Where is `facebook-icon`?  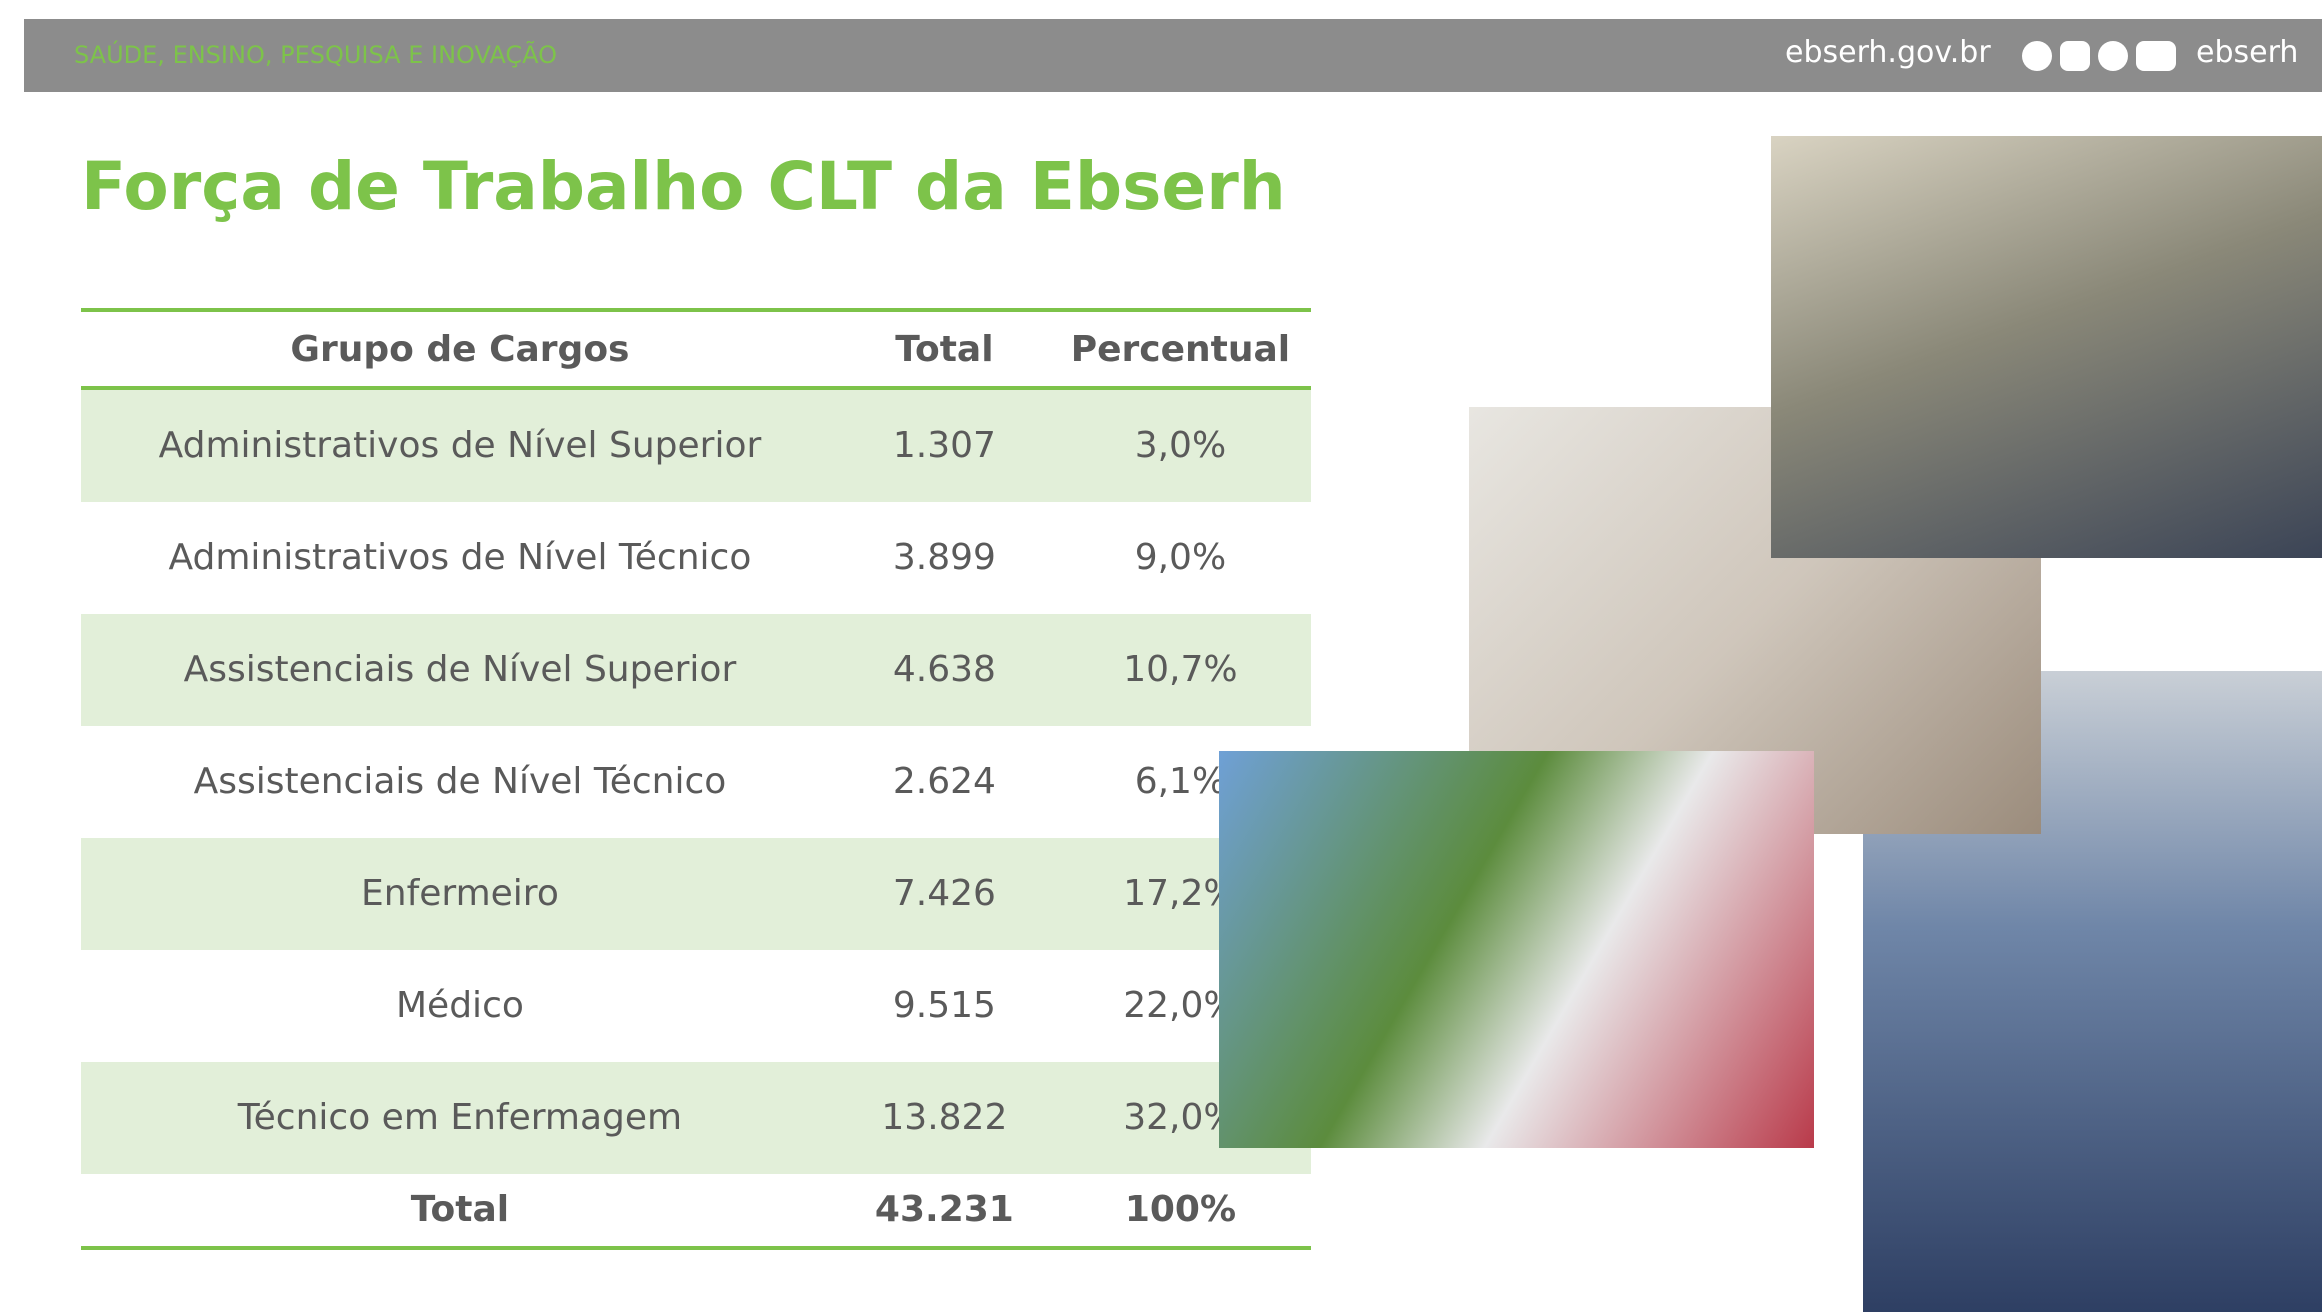 facebook-icon is located at coordinates (2037, 56).